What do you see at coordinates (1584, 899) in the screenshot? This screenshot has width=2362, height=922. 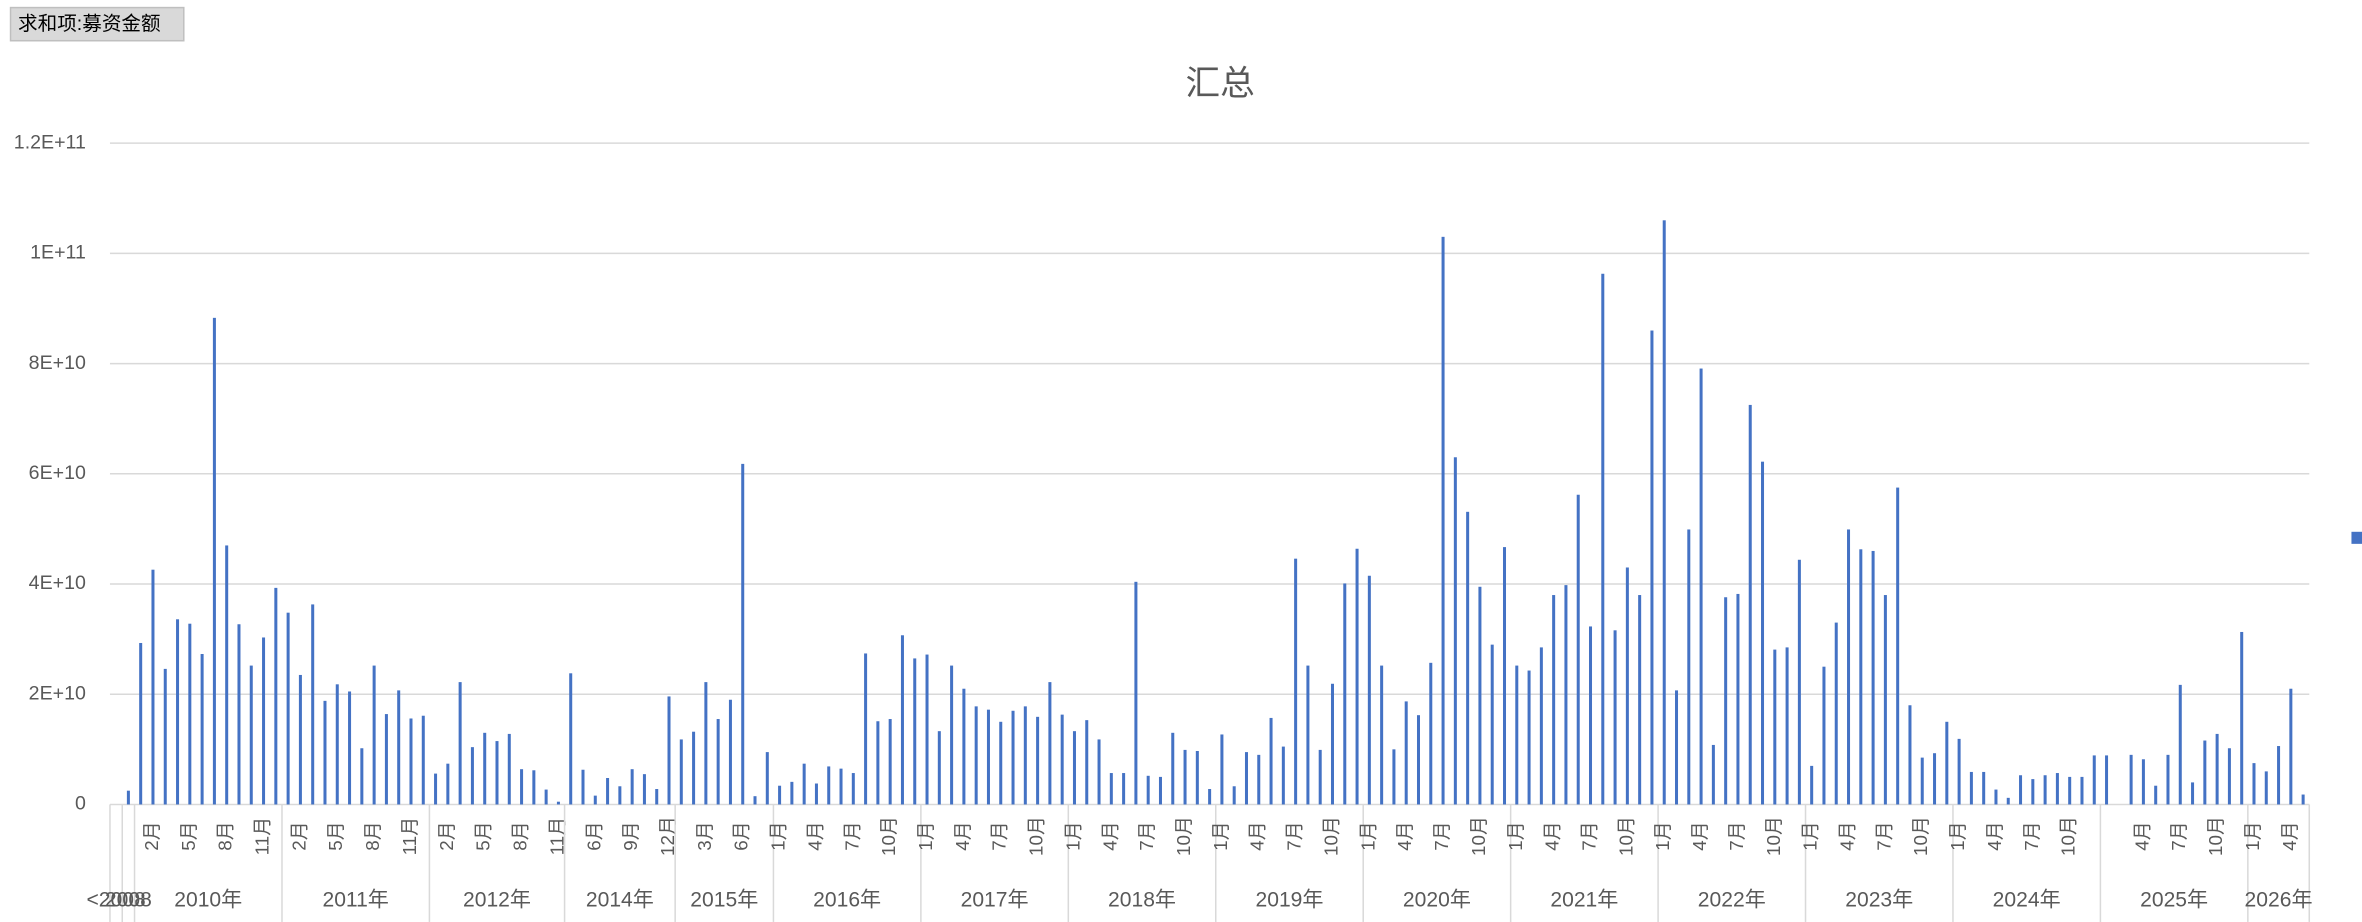 I see `x-group-label: 2021年` at bounding box center [1584, 899].